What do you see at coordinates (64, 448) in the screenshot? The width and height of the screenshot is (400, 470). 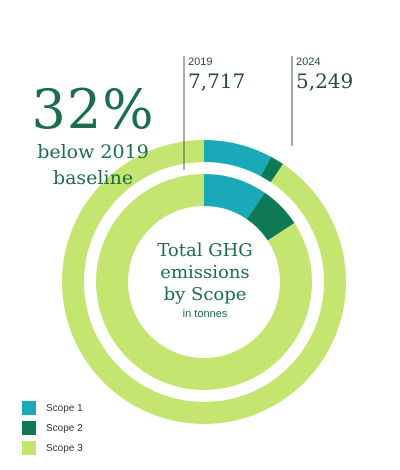 I see `legend-label-scope3: Scope 3` at bounding box center [64, 448].